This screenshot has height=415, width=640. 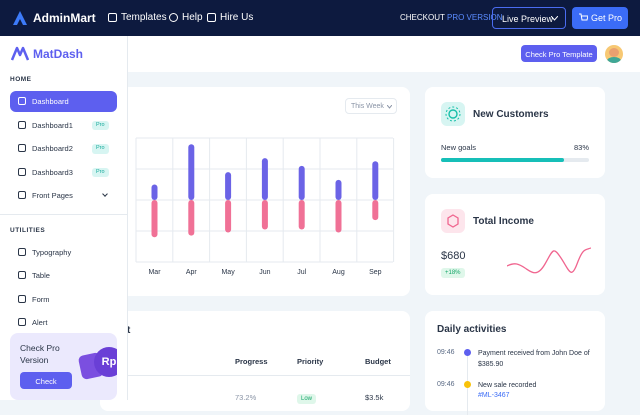 What do you see at coordinates (46, 380) in the screenshot?
I see `promo-button: Check` at bounding box center [46, 380].